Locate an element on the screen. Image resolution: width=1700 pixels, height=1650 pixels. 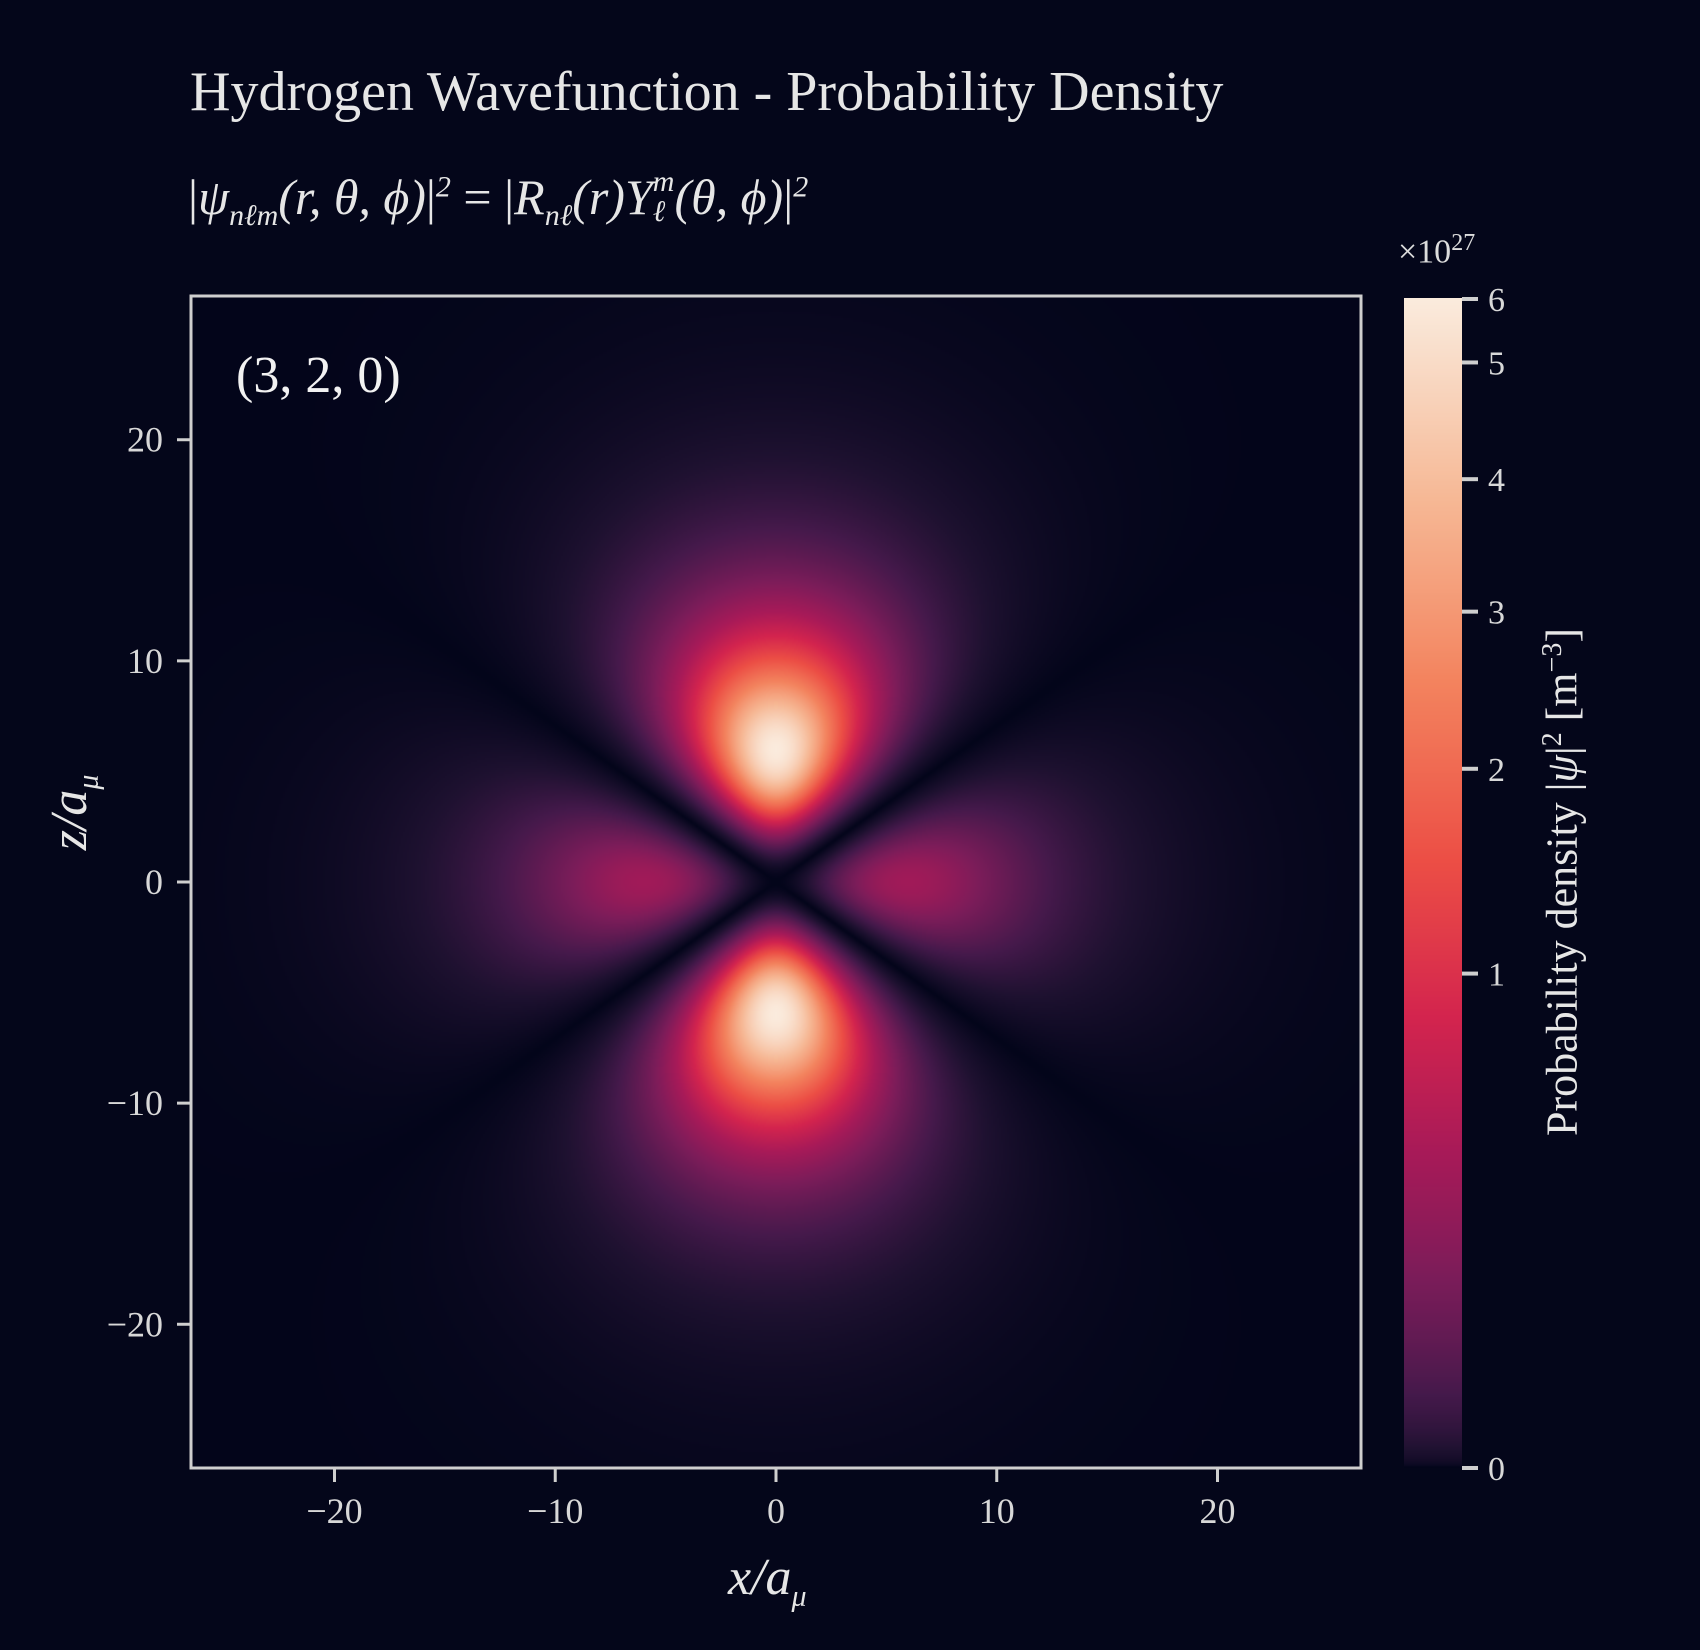
colorbar-axis: 0 1 2 3 4 5 6 is located at coordinates (1483, 885).